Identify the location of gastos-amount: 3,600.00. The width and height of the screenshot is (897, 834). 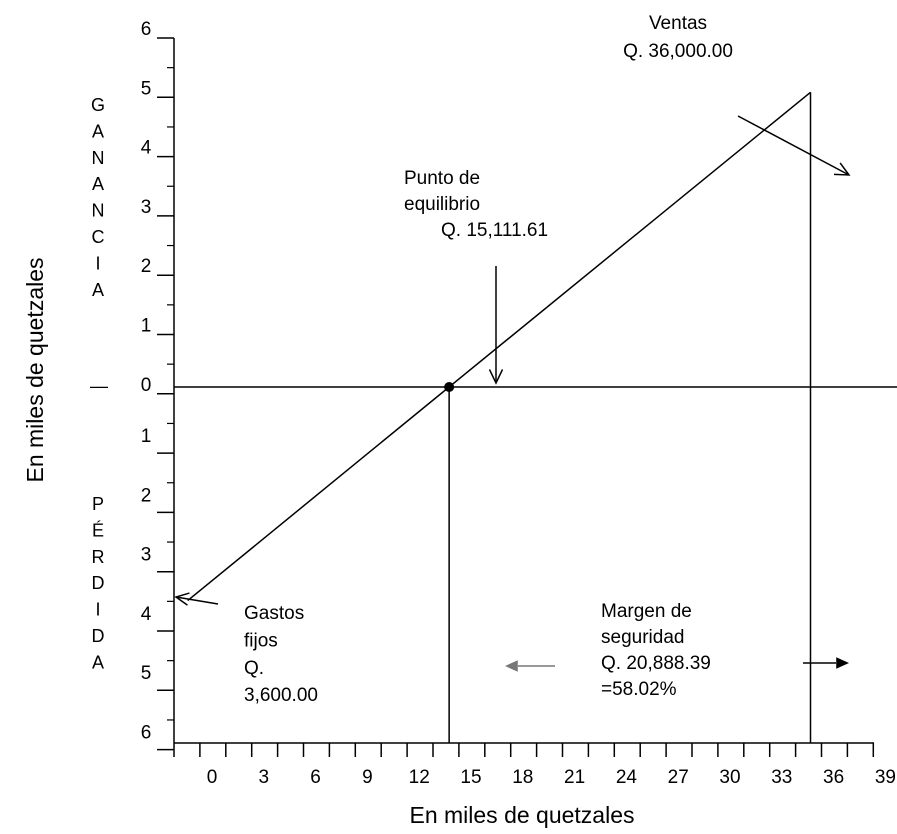
(281, 695).